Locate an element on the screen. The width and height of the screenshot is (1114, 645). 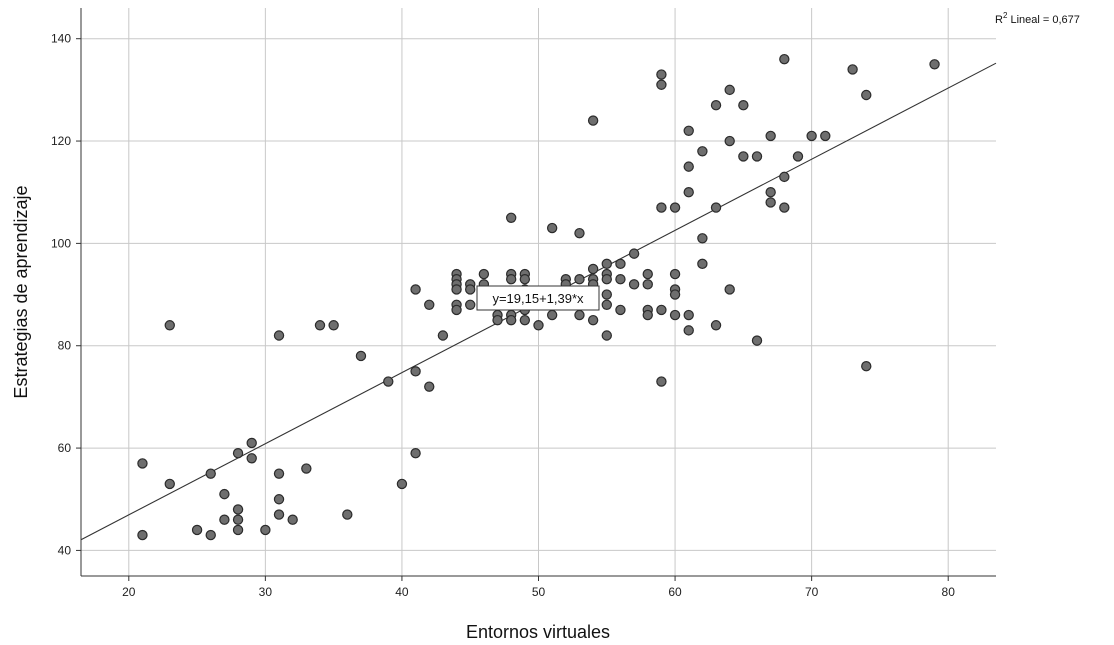
x-axis-title: Entornos virtuales is located at coordinates (538, 632).